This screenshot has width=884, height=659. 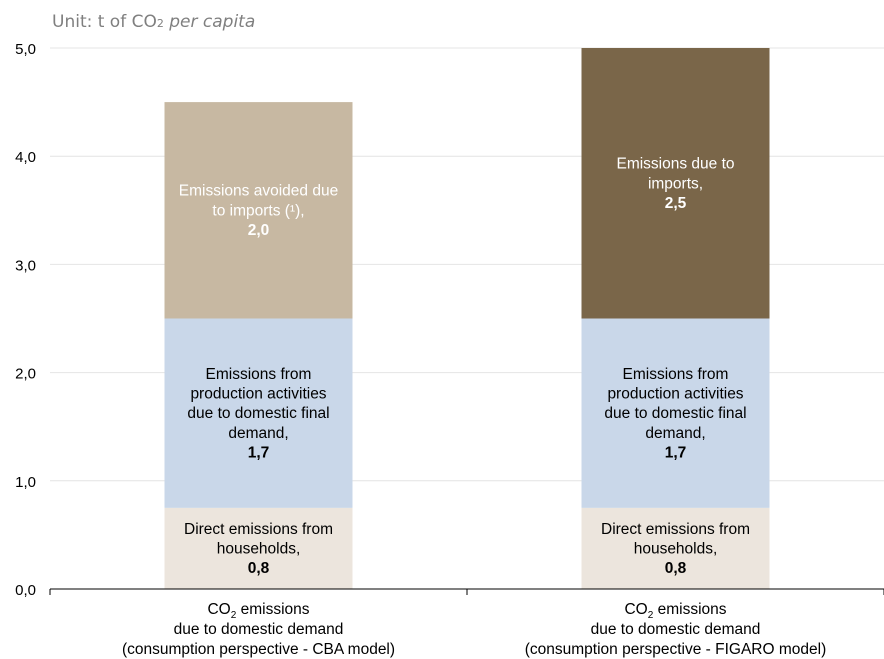 I want to click on segment-label: to imports (¹),, so click(x=258, y=210).